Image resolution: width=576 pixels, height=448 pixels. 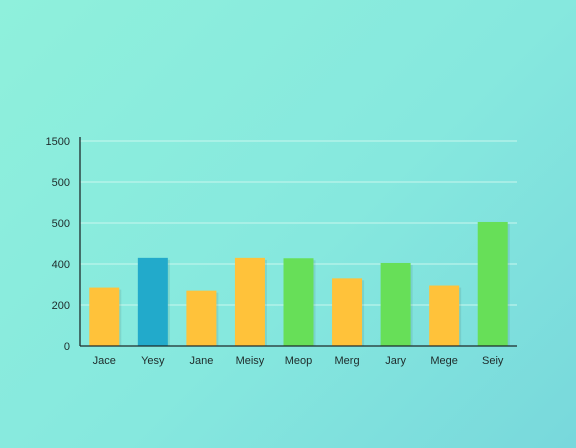 I want to click on x-tick-label: Jary, so click(x=395, y=361).